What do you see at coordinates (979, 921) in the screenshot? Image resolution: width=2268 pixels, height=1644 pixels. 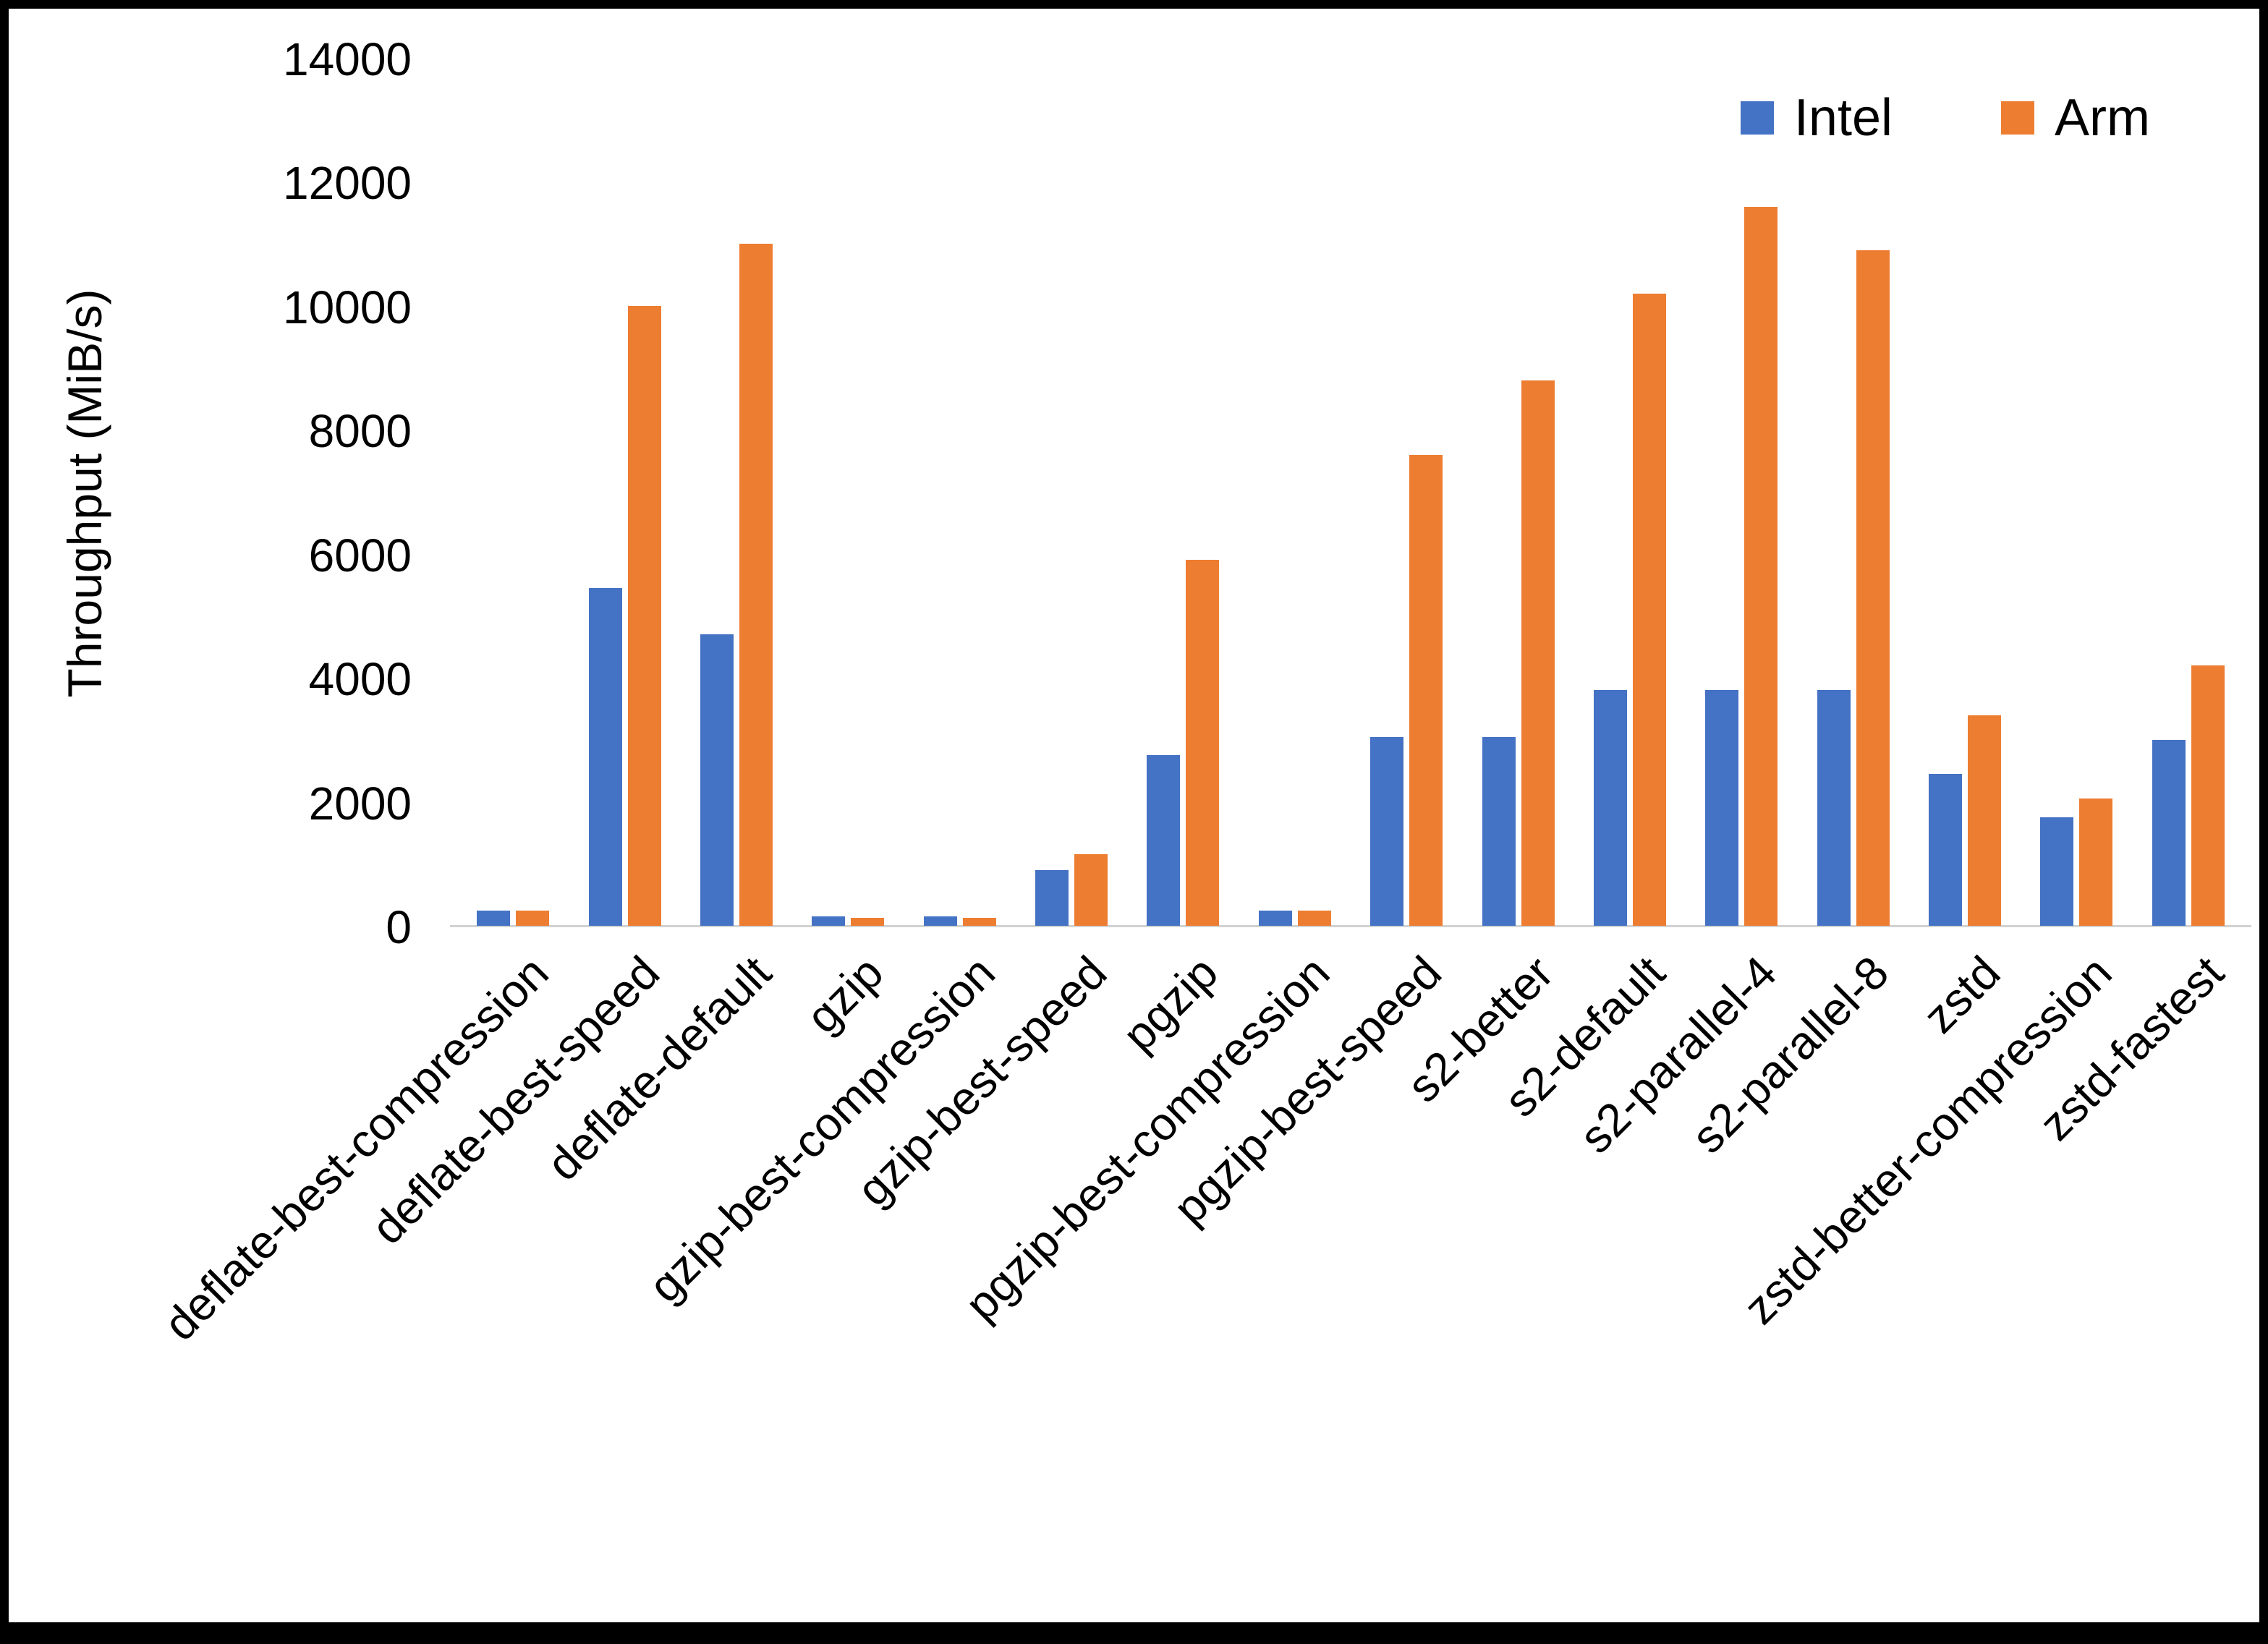 I see `bar-arm-gzip-best-compression` at bounding box center [979, 921].